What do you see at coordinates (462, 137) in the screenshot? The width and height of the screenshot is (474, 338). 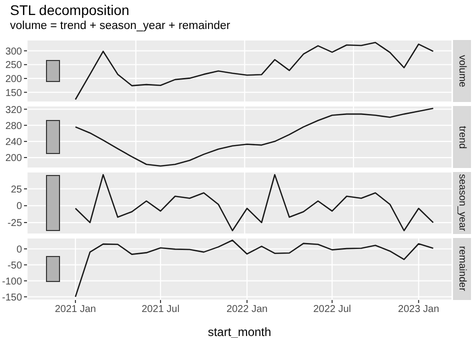 I see `text: trend` at bounding box center [462, 137].